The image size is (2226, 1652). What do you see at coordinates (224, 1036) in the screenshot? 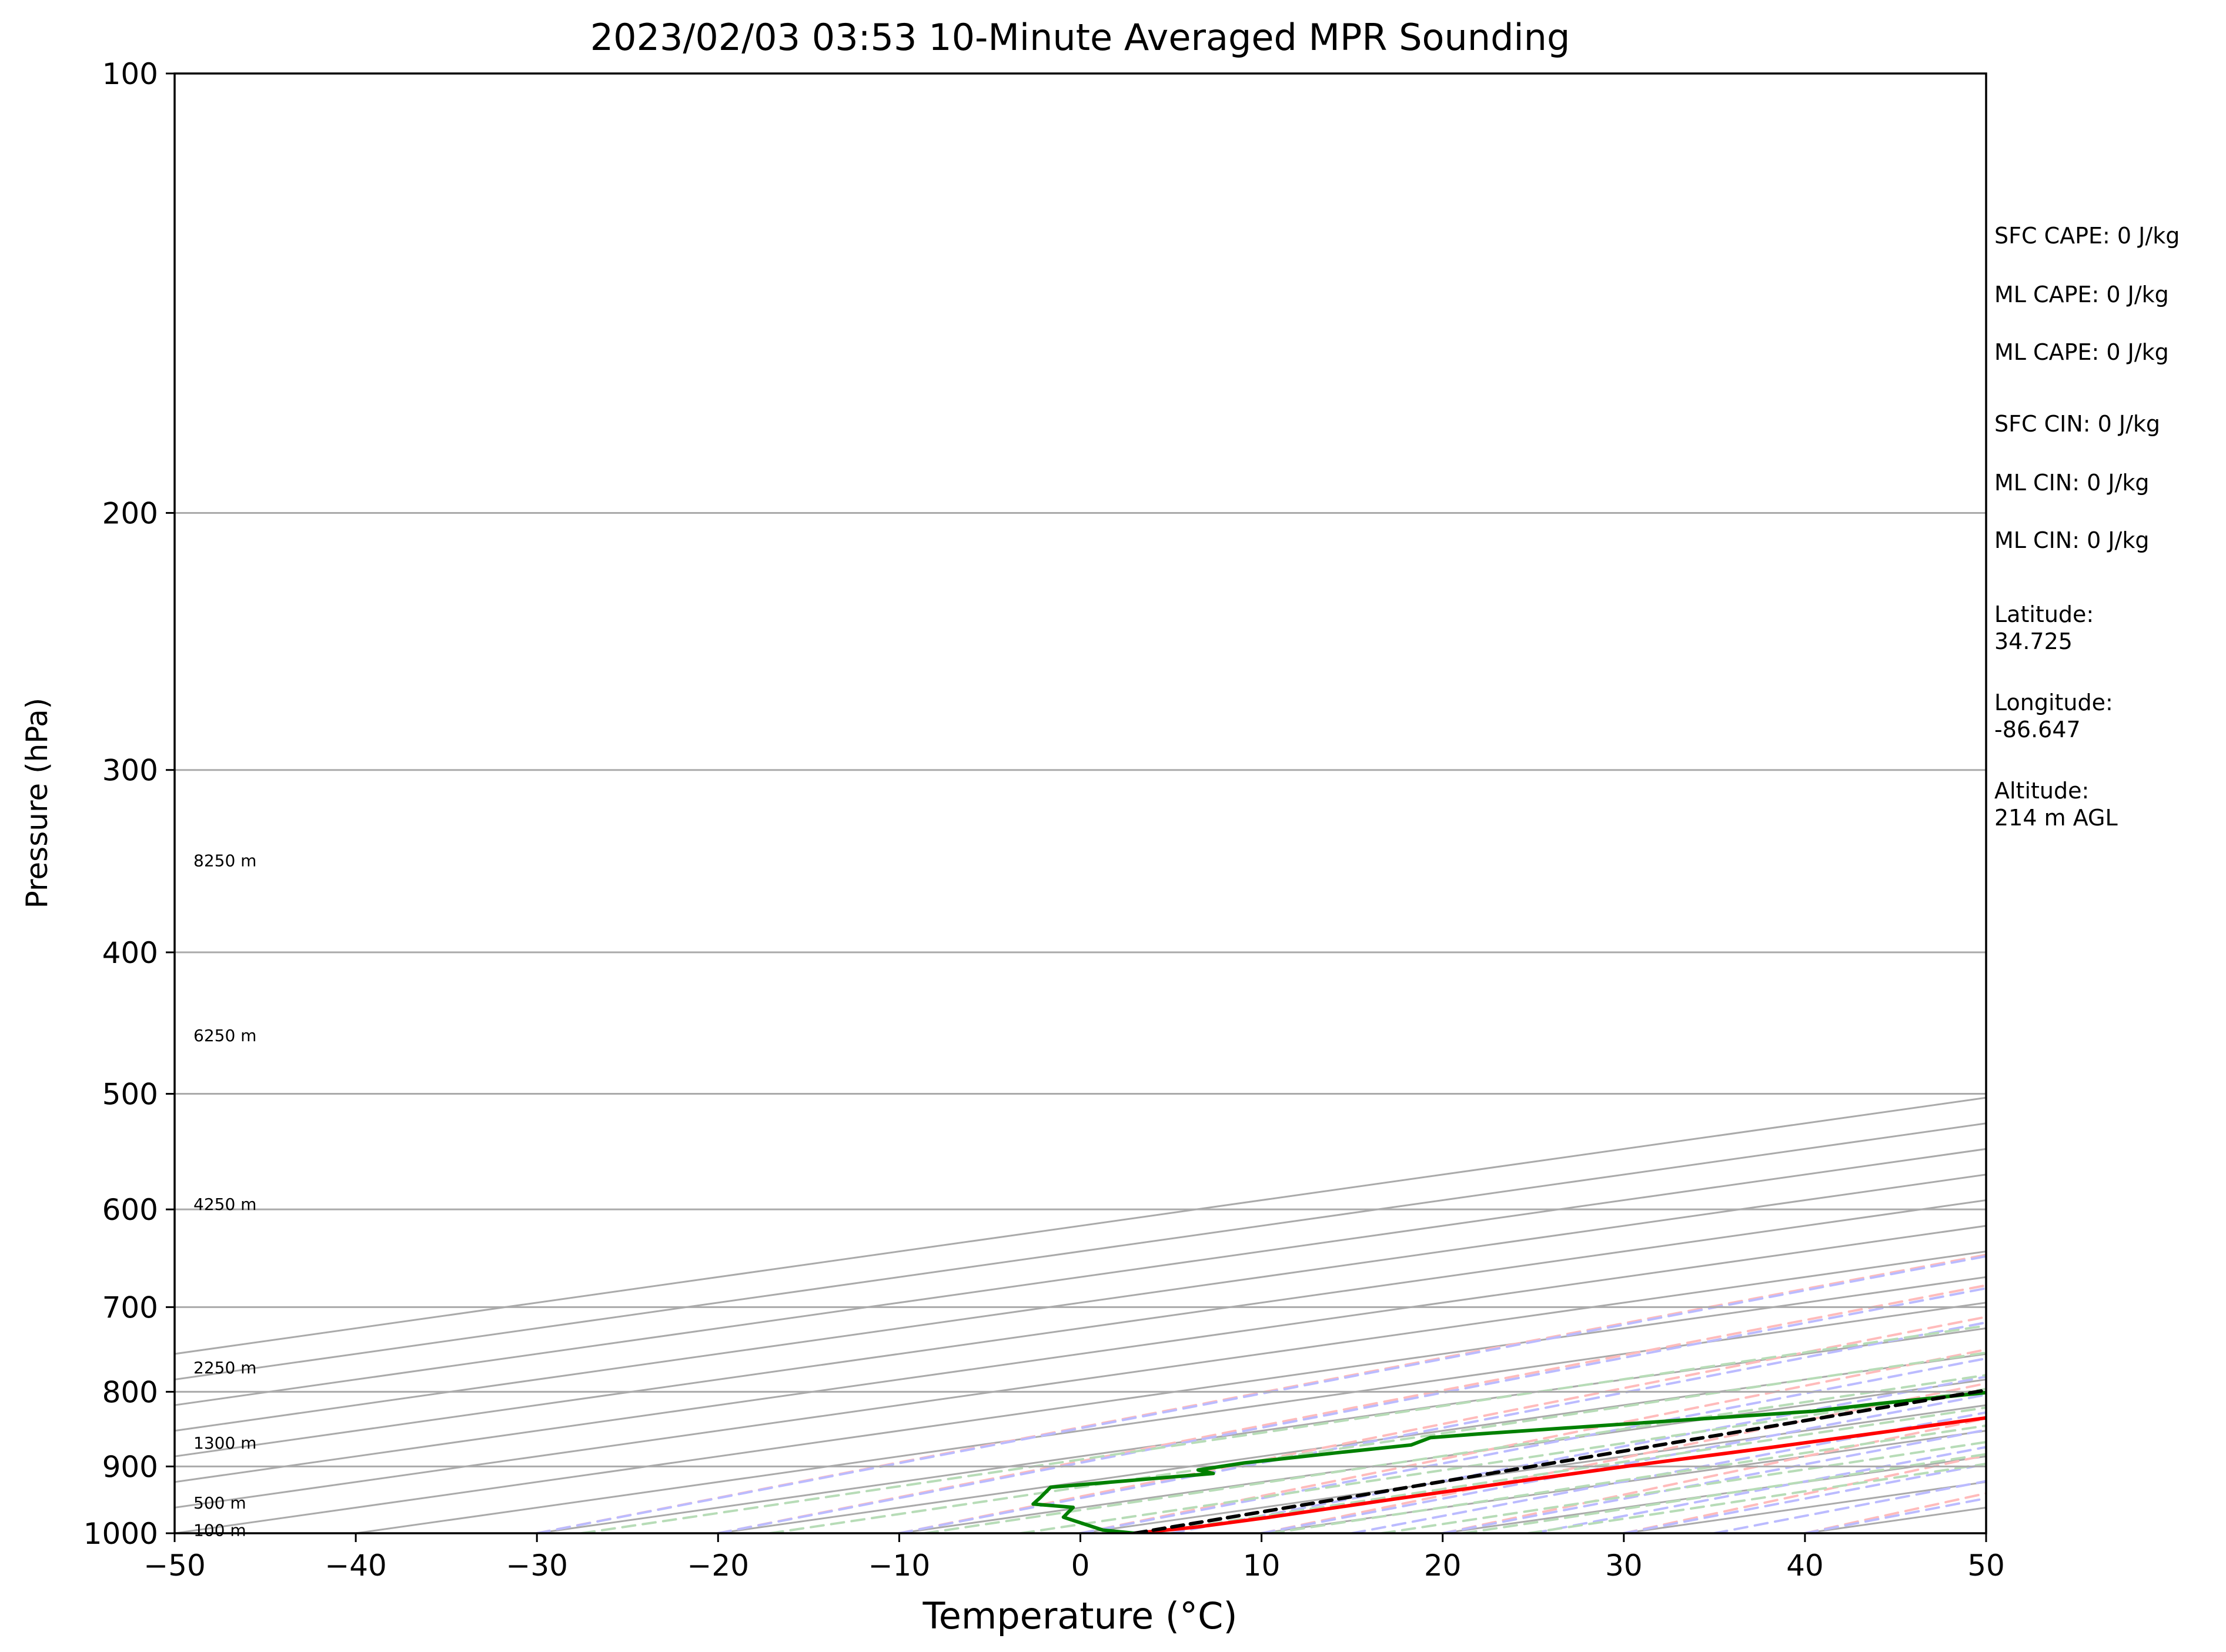
I see `height-label: 6250 m` at bounding box center [224, 1036].